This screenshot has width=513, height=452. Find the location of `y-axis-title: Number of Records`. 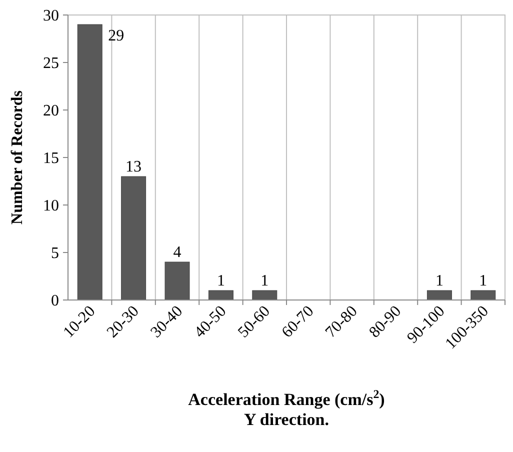

y-axis-title: Number of Records is located at coordinates (17, 157).